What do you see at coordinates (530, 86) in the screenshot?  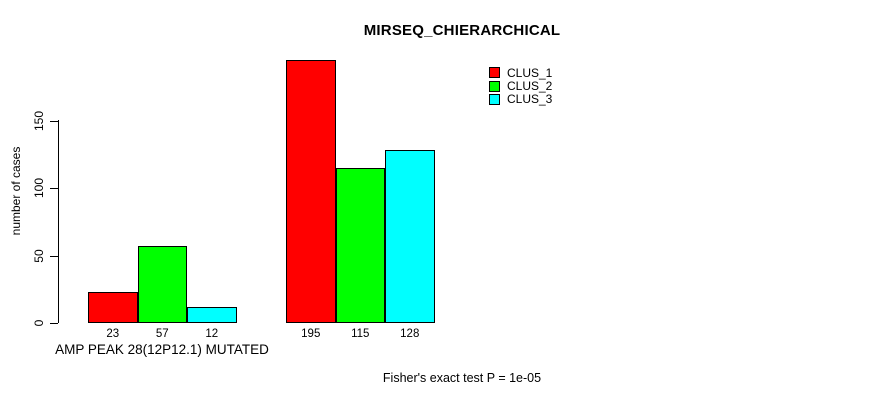 I see `legend-label: CLUS_2` at bounding box center [530, 86].